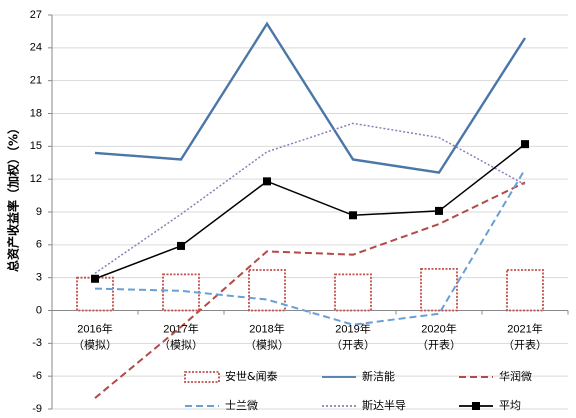 The image size is (576, 418). Describe the element at coordinates (36, 113) in the screenshot. I see `y-tick-label: 18` at that location.